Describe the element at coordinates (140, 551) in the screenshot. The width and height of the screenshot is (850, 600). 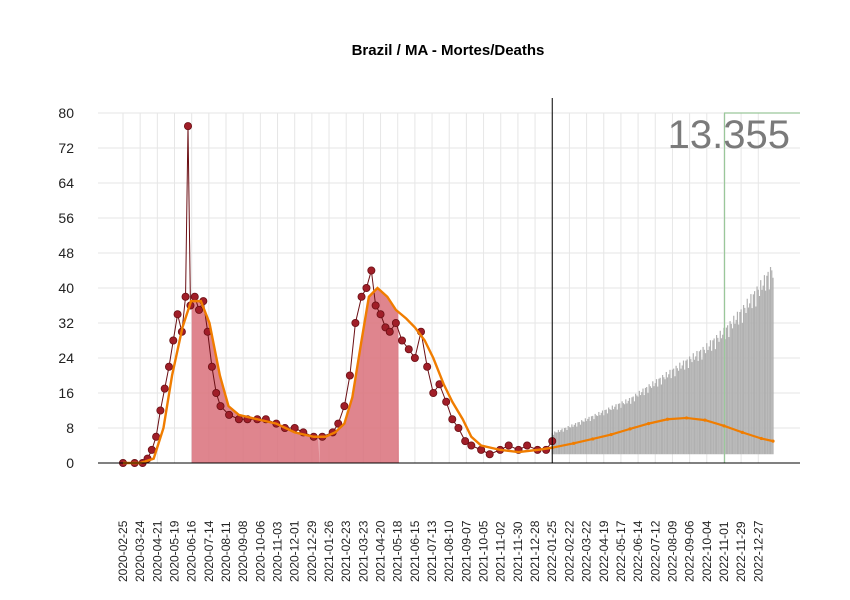
I see `x-tick-label: 2020-03-24` at that location.